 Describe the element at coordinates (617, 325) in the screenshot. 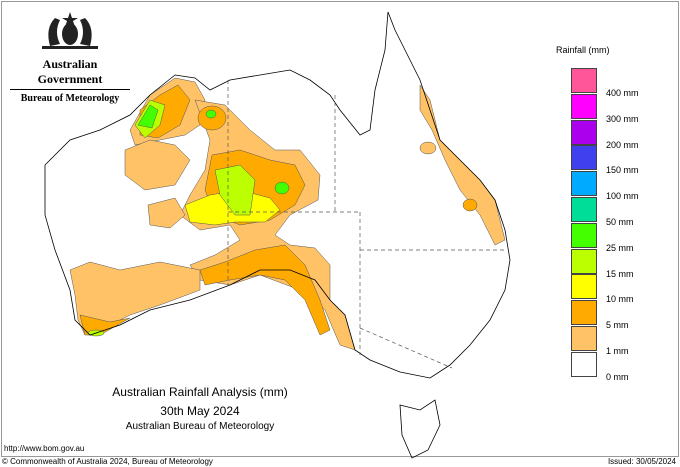

I see `legend-label: 5 mm` at that location.